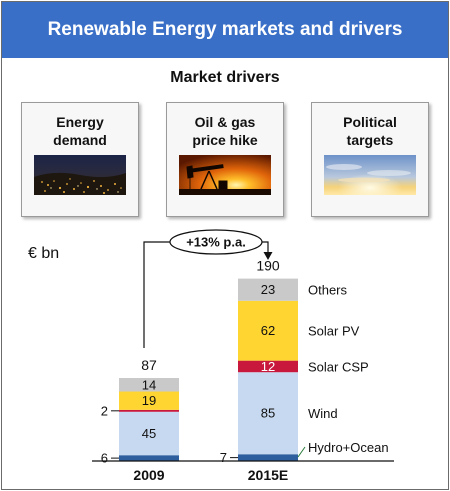  I want to click on bar-segment-label: 19, so click(149, 400).